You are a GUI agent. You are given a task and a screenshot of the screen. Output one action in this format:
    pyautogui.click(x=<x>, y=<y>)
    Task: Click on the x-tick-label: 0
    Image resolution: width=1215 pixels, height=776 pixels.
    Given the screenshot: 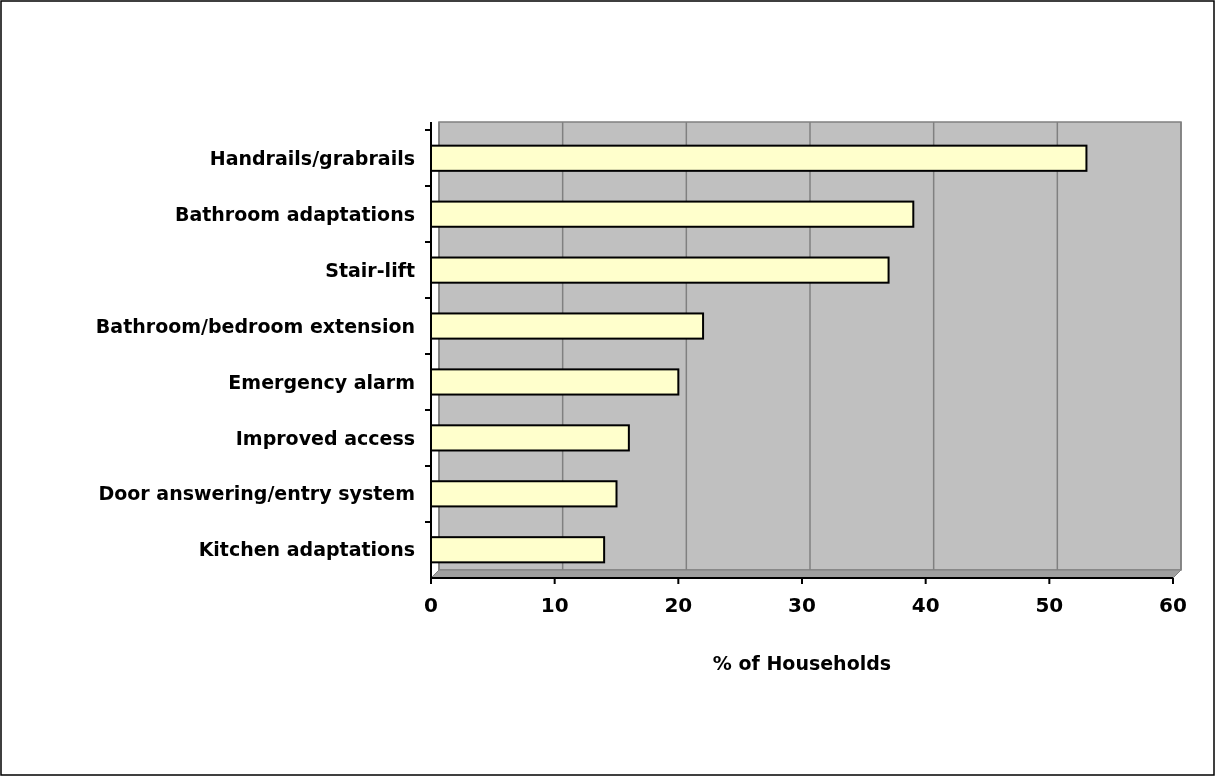 What is the action you would take?
    pyautogui.click(x=431, y=605)
    